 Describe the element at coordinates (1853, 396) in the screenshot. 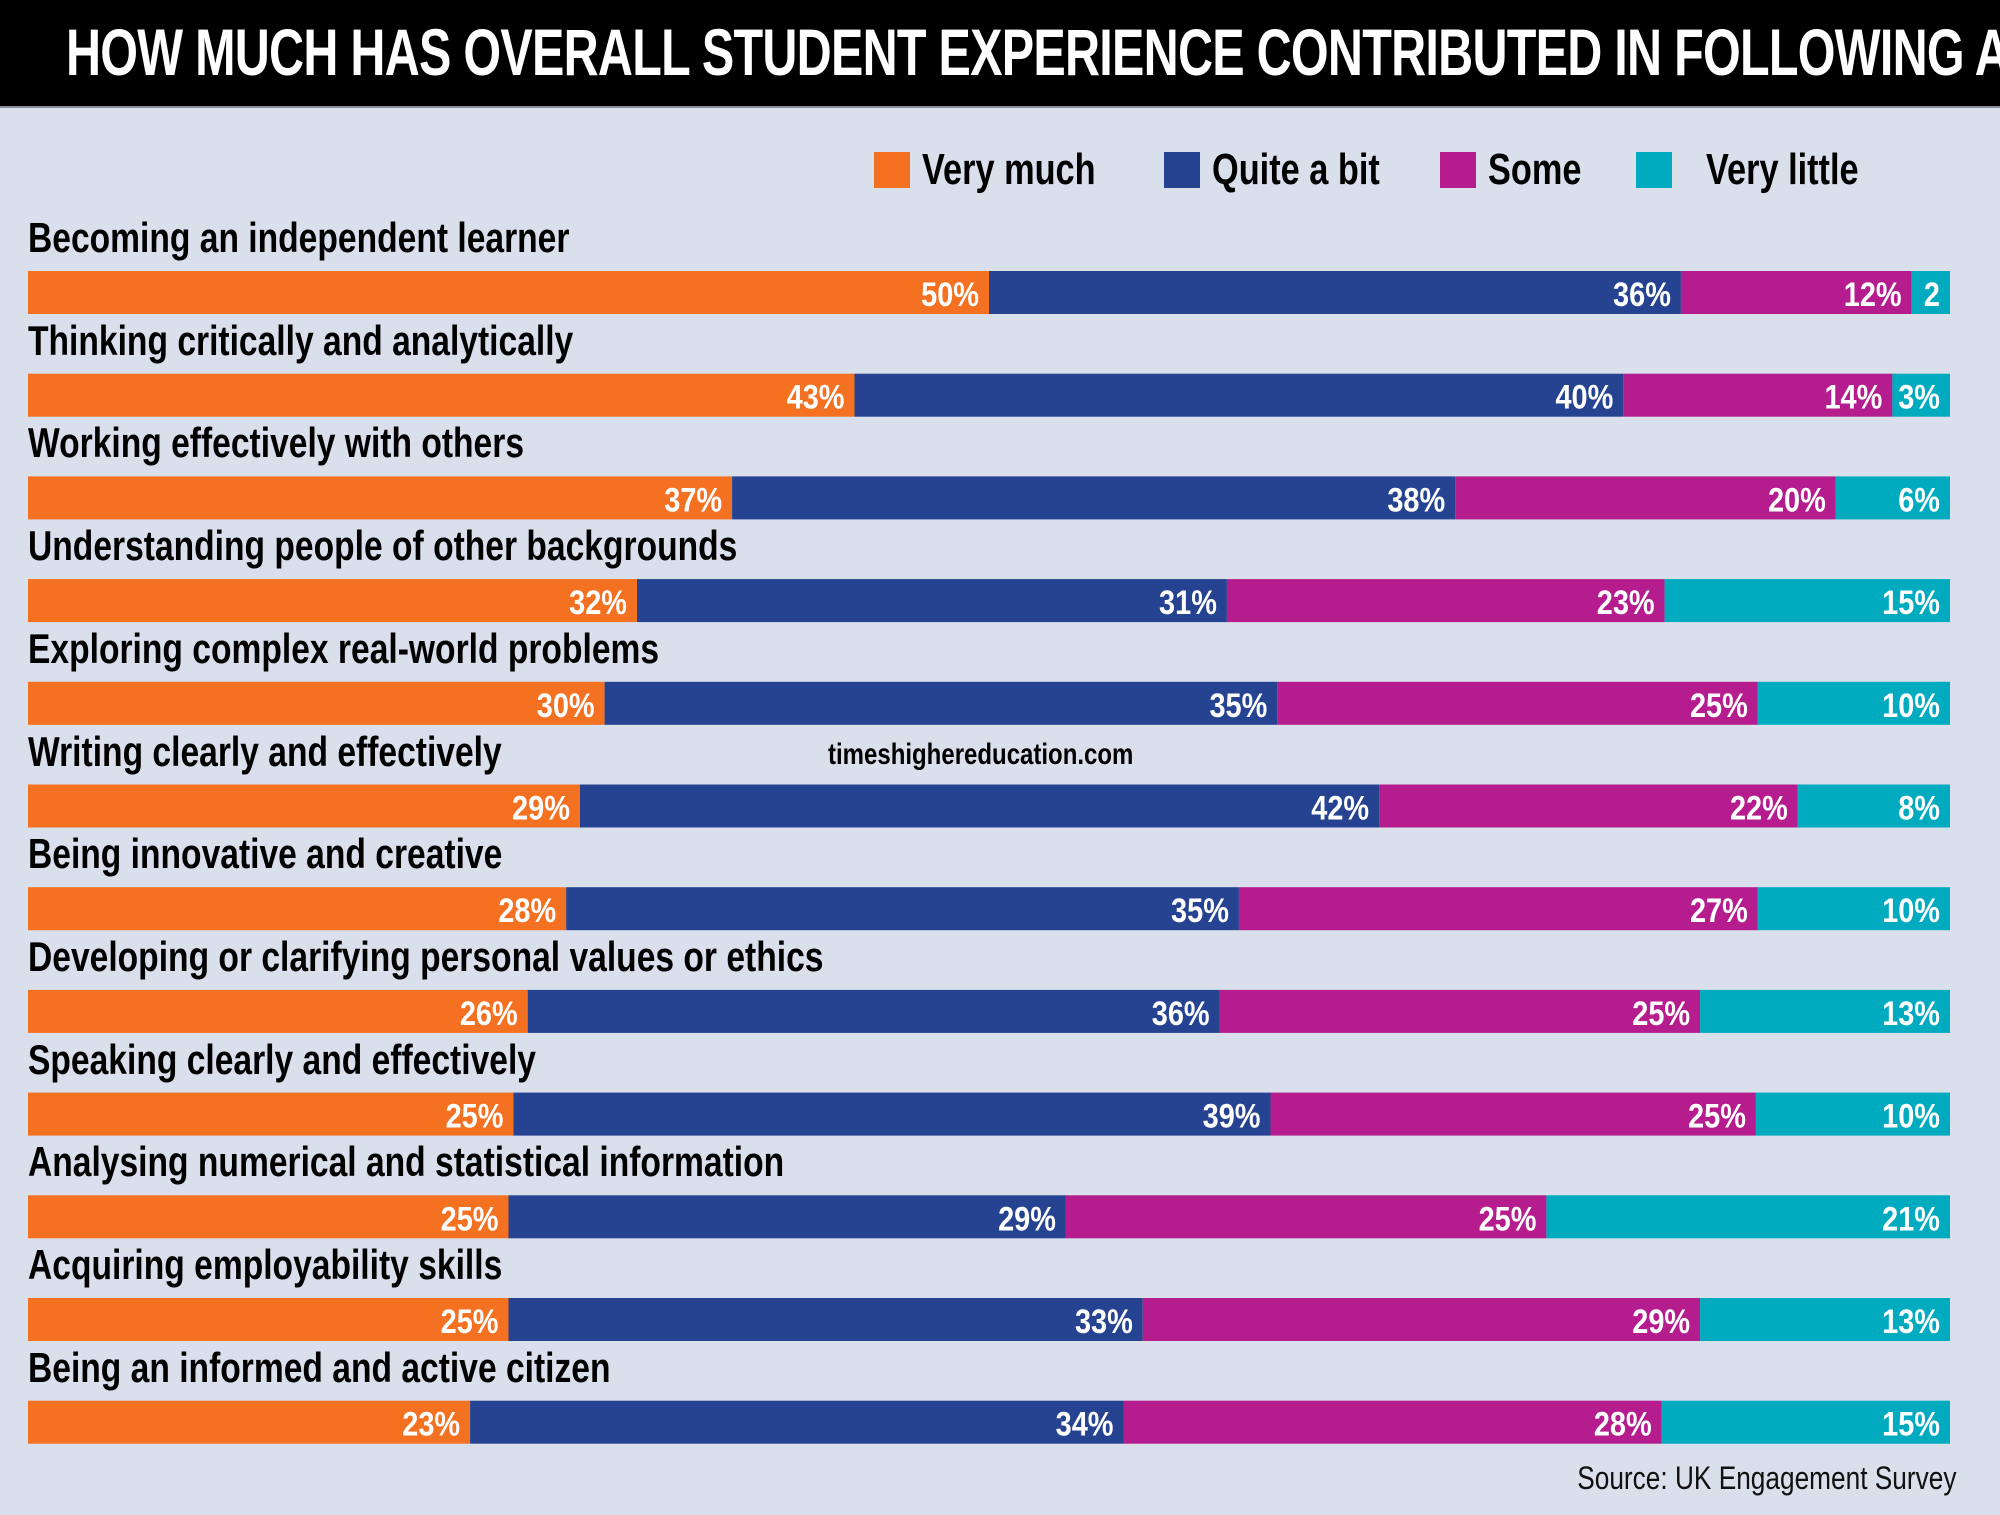

I see `data-label: 14%` at that location.